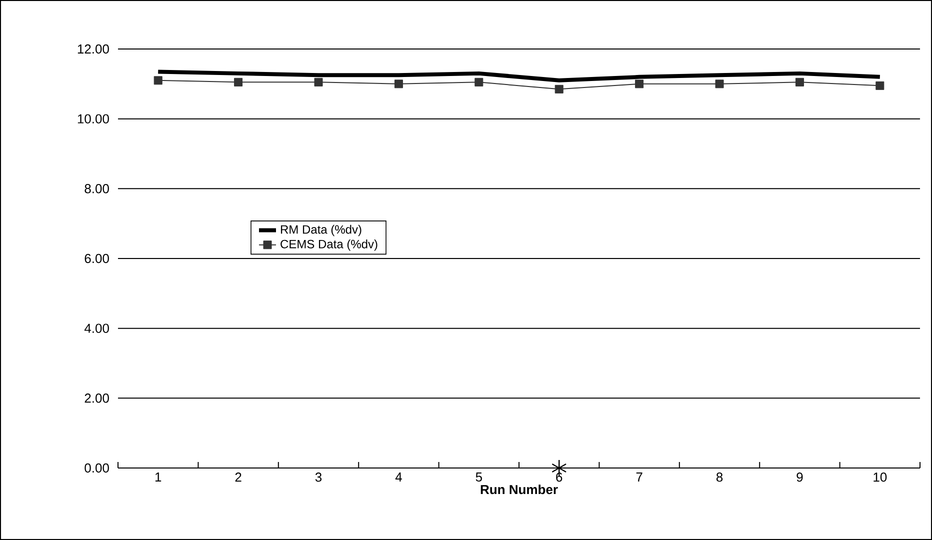 This screenshot has width=932, height=540. Describe the element at coordinates (799, 477) in the screenshot. I see `x-tick-label: 9` at that location.